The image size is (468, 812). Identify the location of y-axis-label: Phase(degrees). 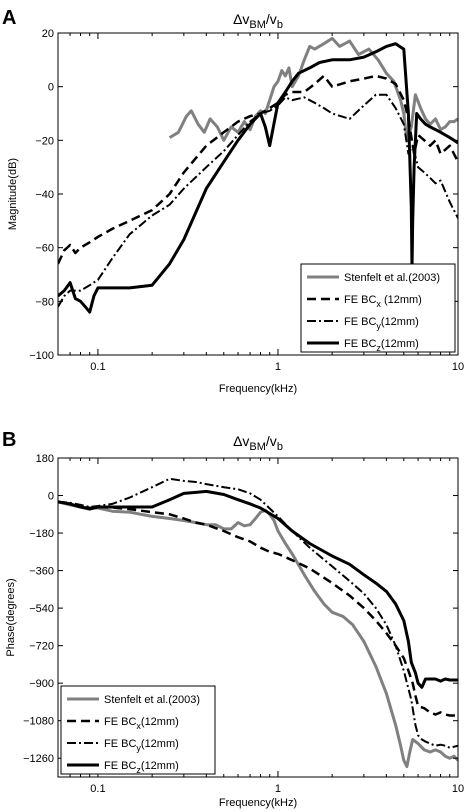
(11, 617).